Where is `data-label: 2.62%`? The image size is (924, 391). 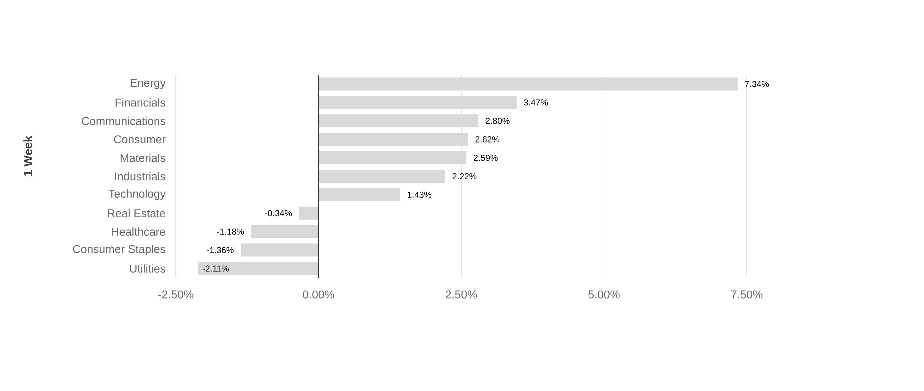 data-label: 2.62% is located at coordinates (488, 139).